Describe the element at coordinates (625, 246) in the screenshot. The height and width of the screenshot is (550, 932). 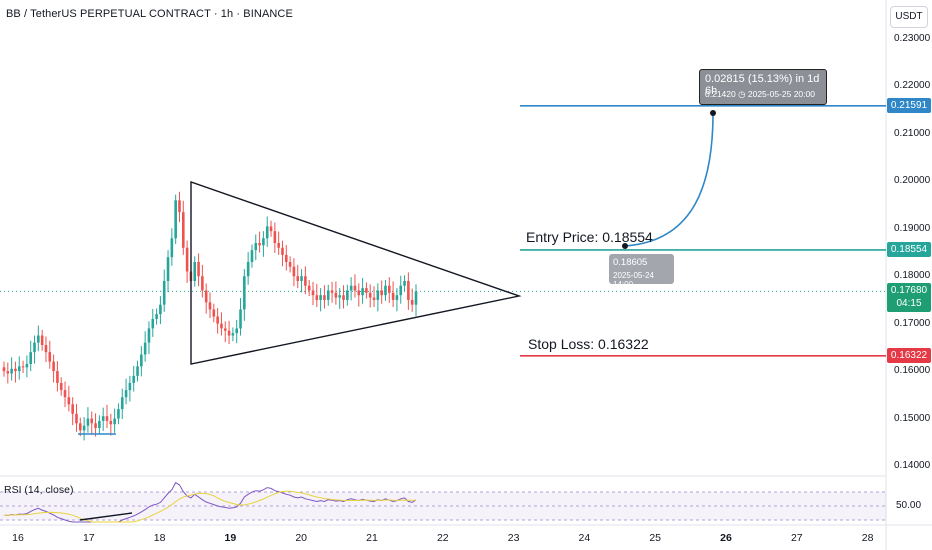
I see `entry-point-dot` at that location.